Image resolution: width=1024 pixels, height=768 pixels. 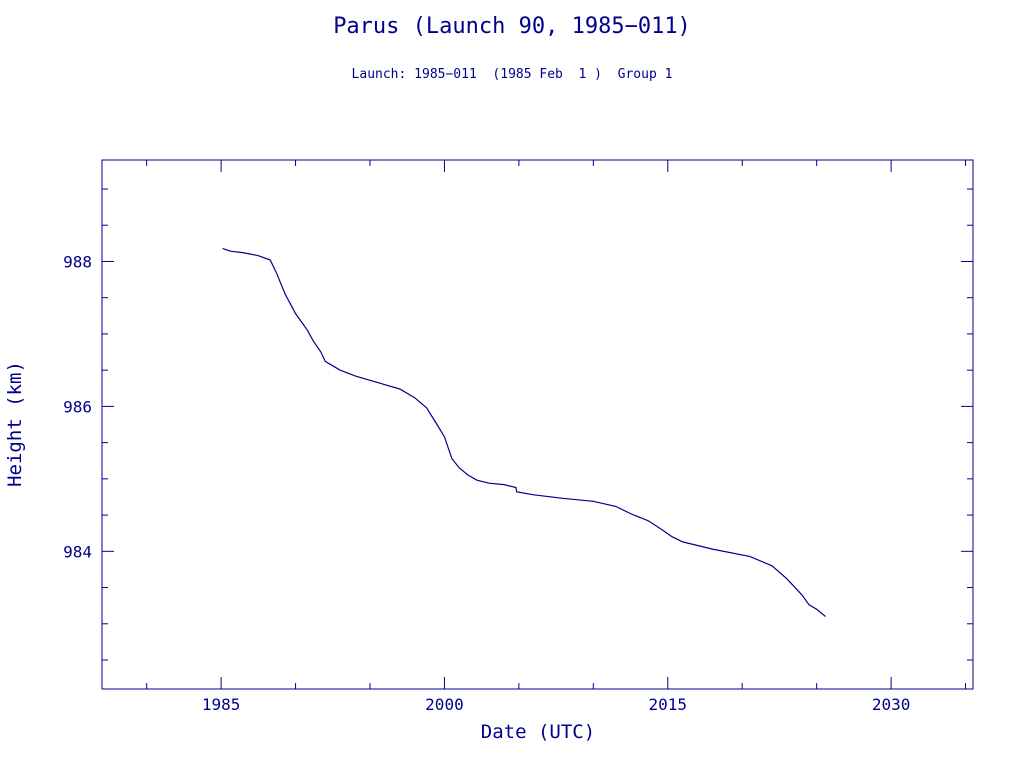 What do you see at coordinates (538, 732) in the screenshot?
I see `x-axis-label: Date (UTC)` at bounding box center [538, 732].